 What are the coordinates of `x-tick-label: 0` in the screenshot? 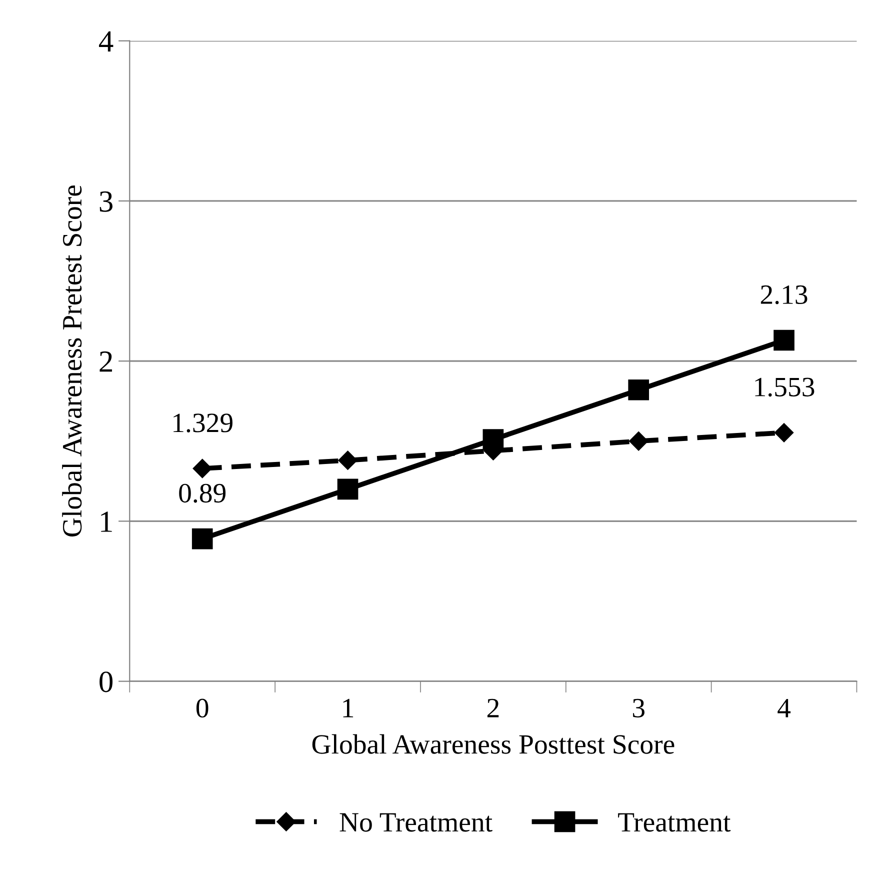 It's located at (202, 708).